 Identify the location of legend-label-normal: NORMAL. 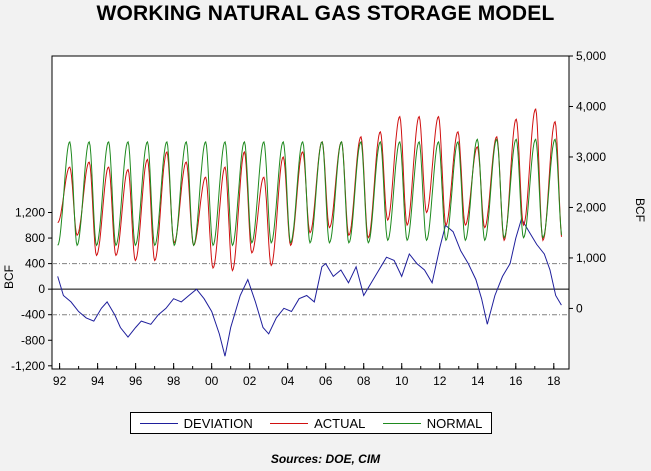
(454, 423).